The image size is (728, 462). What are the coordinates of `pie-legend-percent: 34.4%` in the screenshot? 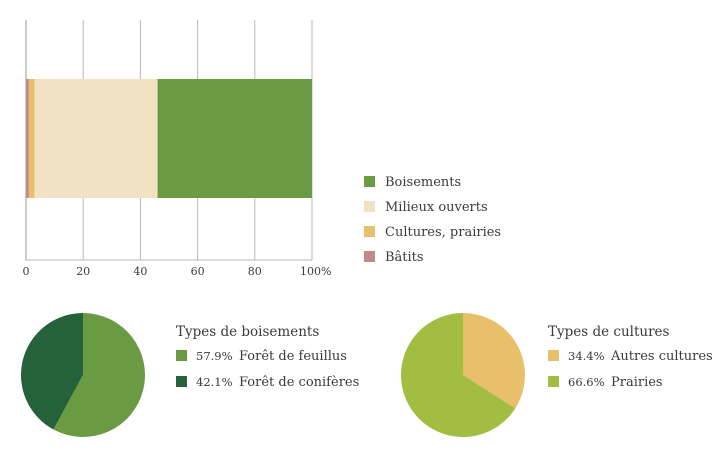 It's located at (586, 356).